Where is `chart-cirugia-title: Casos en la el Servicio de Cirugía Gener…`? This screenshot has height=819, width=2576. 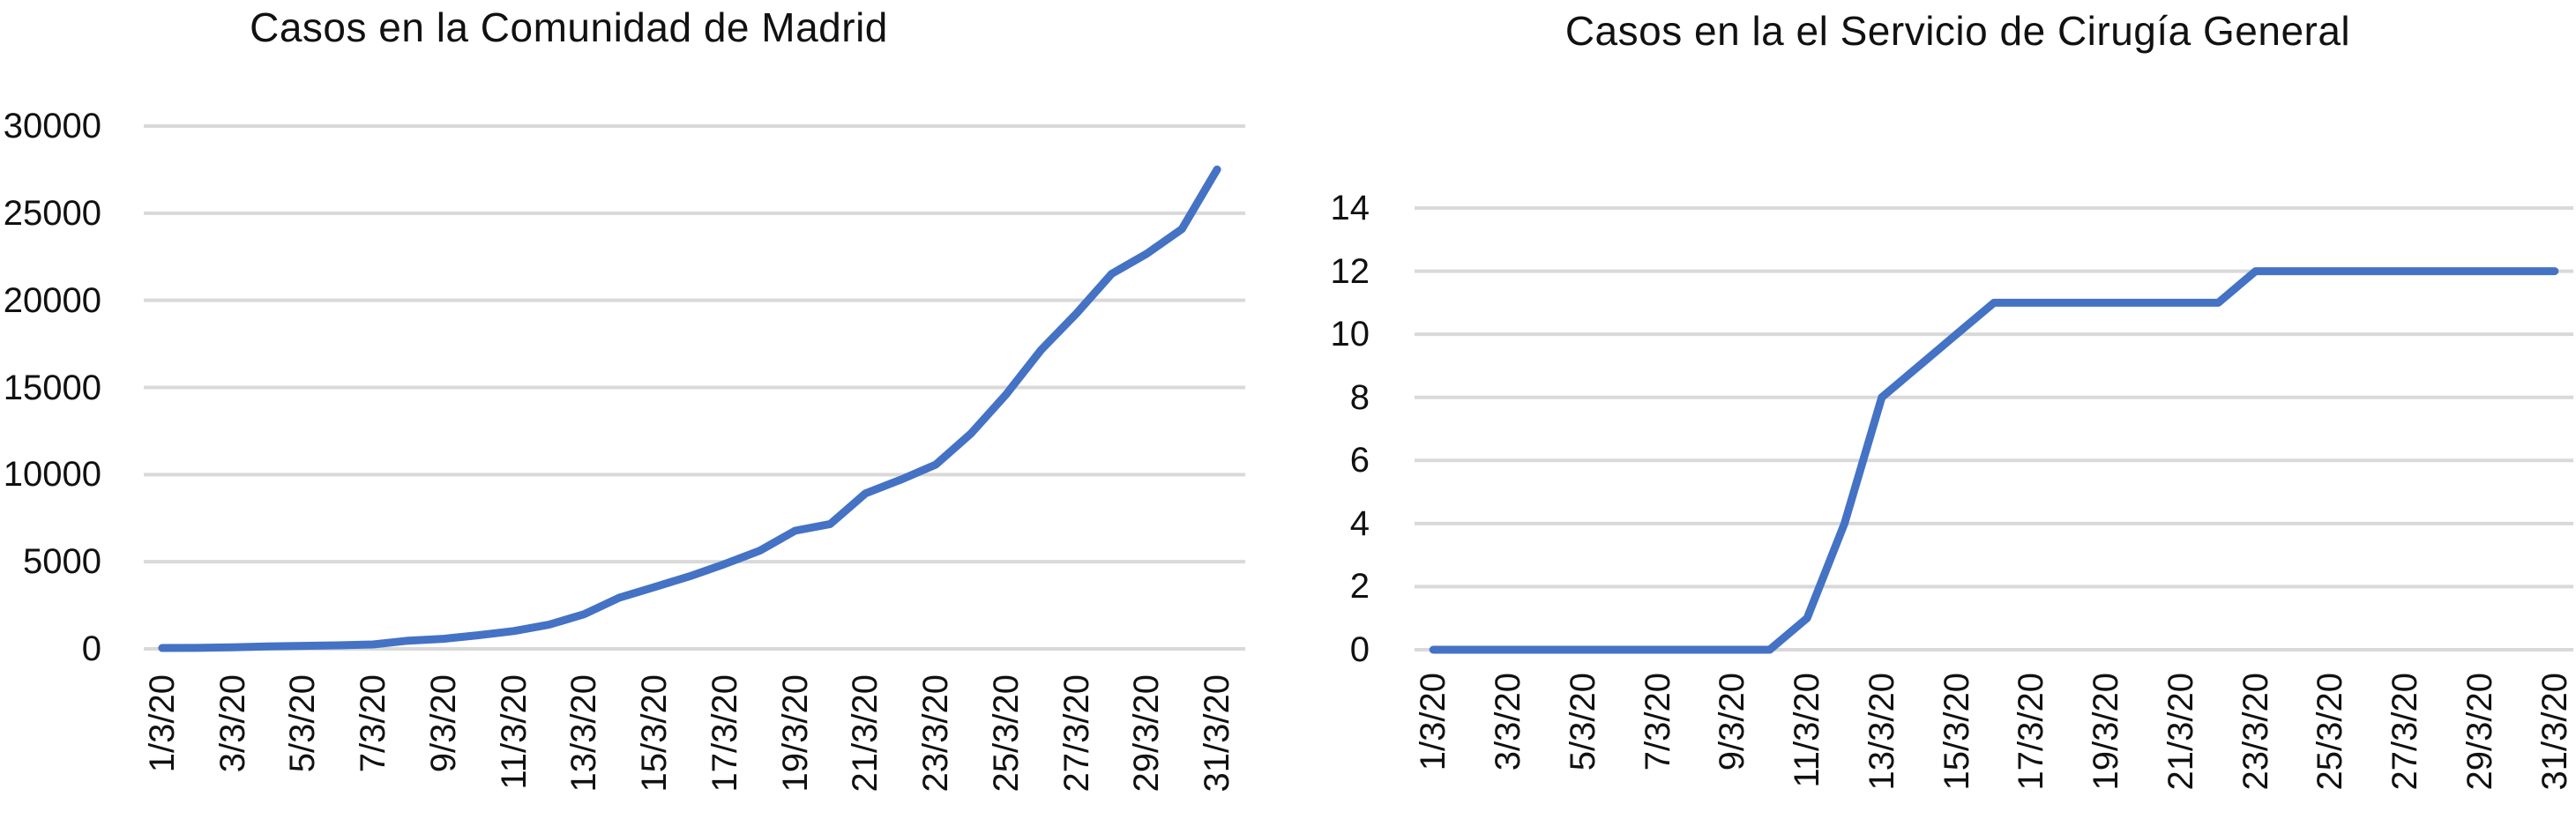 chart-cirugia-title: Casos en la el Servicio de Cirugía Gener… is located at coordinates (1957, 31).